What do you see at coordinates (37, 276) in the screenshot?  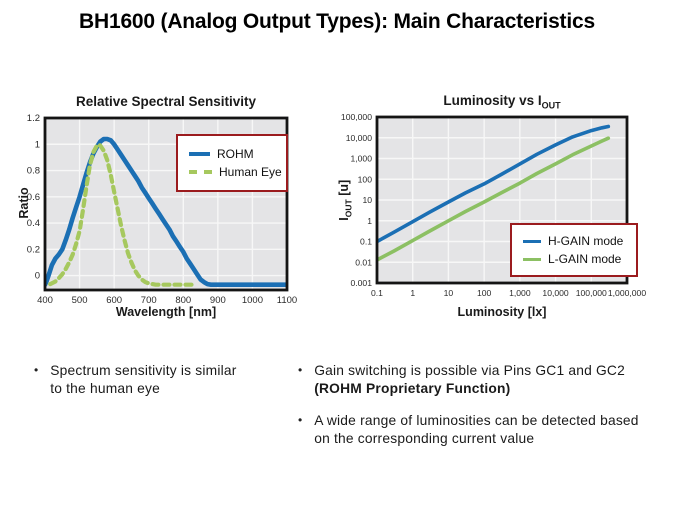 I see `y-tick-label: 0` at bounding box center [37, 276].